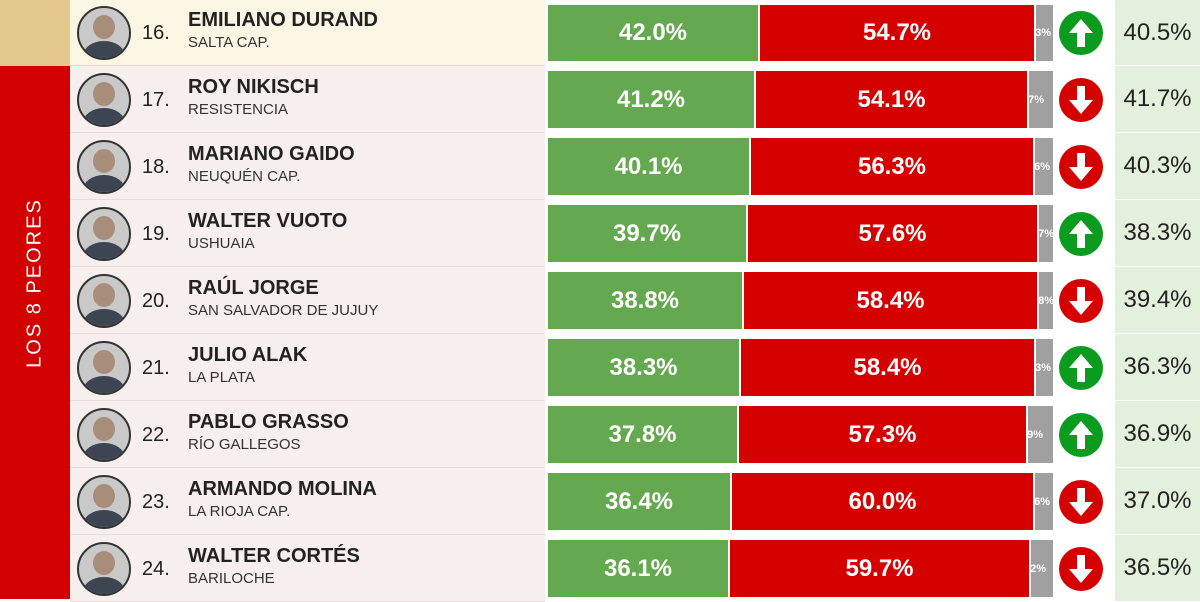 Image resolution: width=1200 pixels, height=602 pixels. What do you see at coordinates (271, 153) in the screenshot?
I see `mayor-name: MARIANO GAIDO` at bounding box center [271, 153].